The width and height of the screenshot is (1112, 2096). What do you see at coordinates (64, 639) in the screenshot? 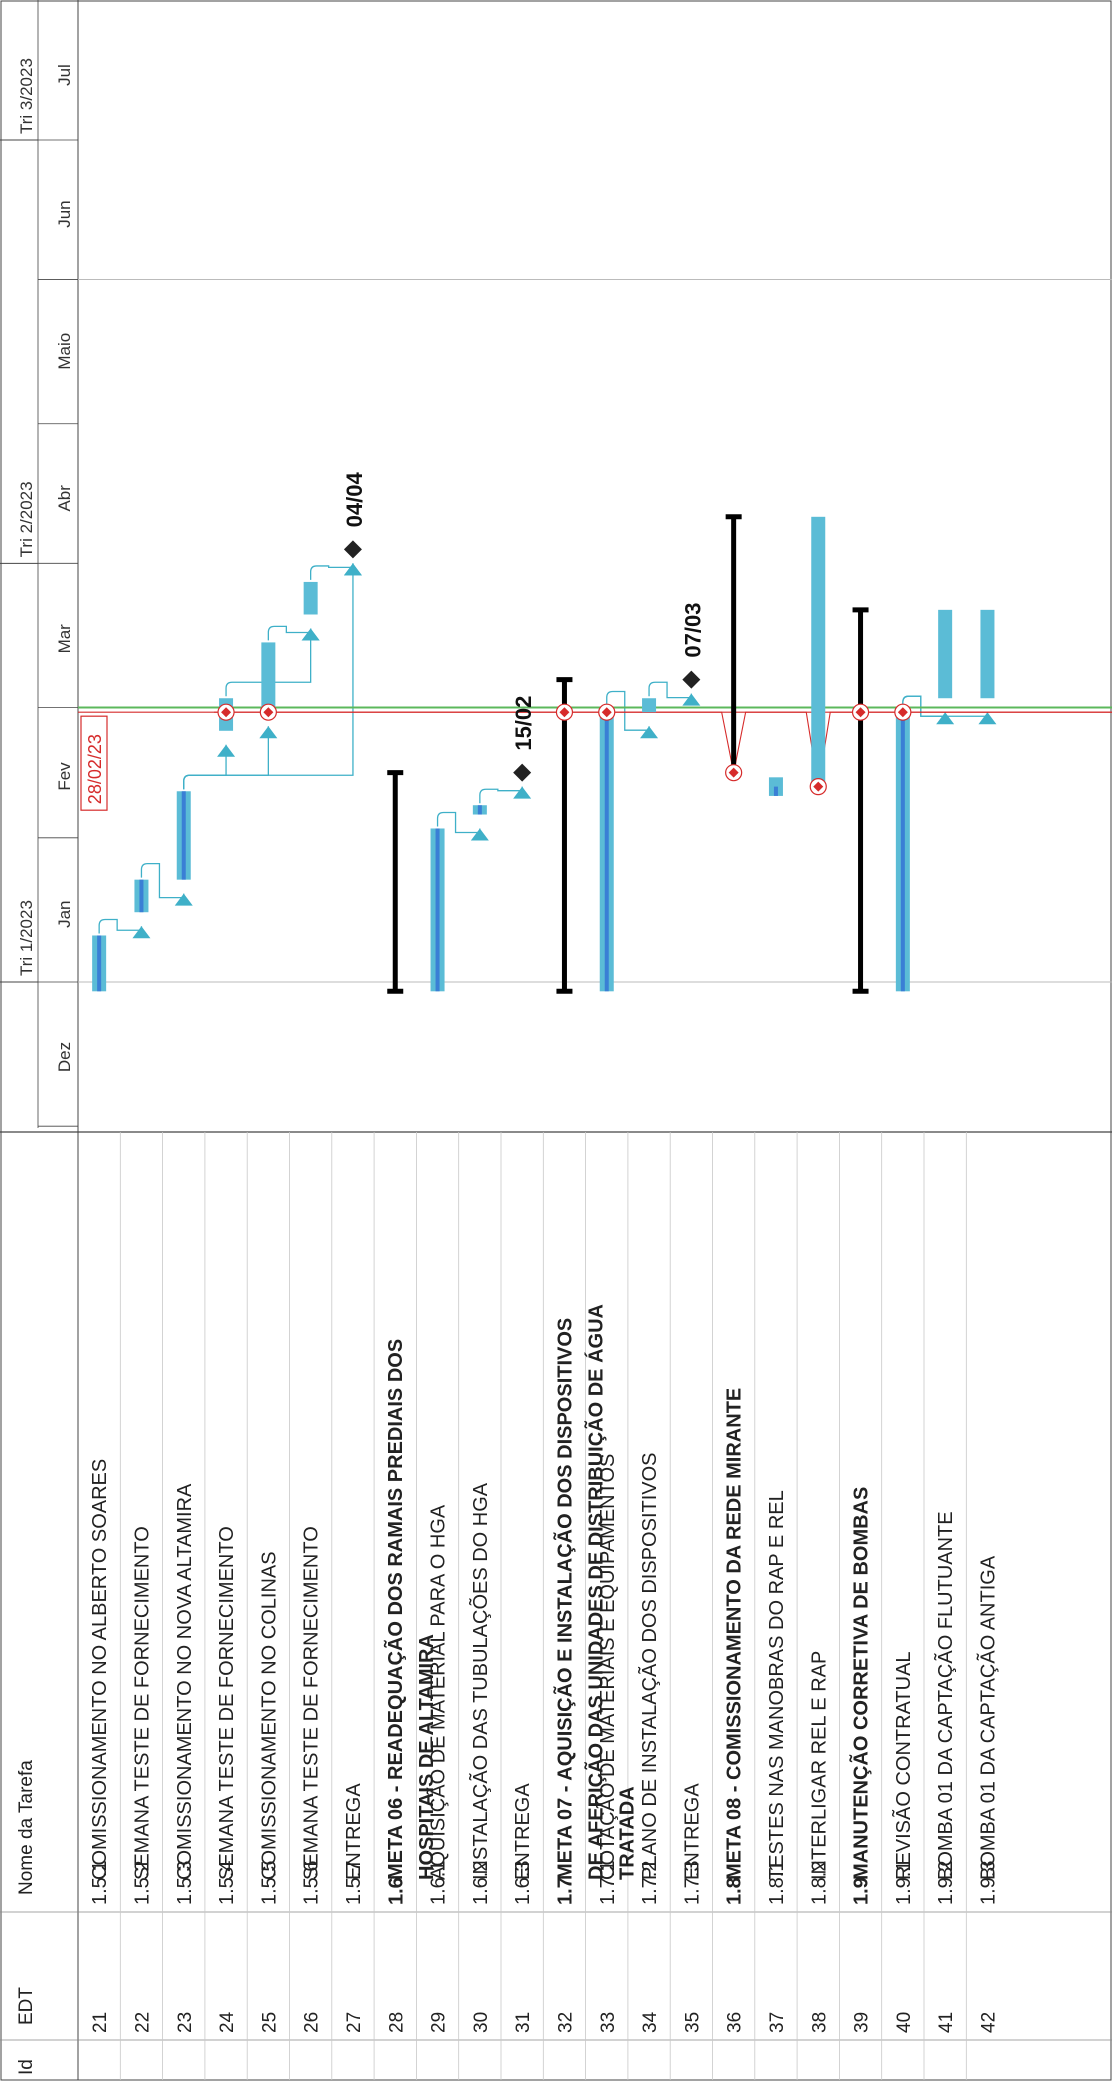
I see `month-label: Mar` at bounding box center [64, 639].